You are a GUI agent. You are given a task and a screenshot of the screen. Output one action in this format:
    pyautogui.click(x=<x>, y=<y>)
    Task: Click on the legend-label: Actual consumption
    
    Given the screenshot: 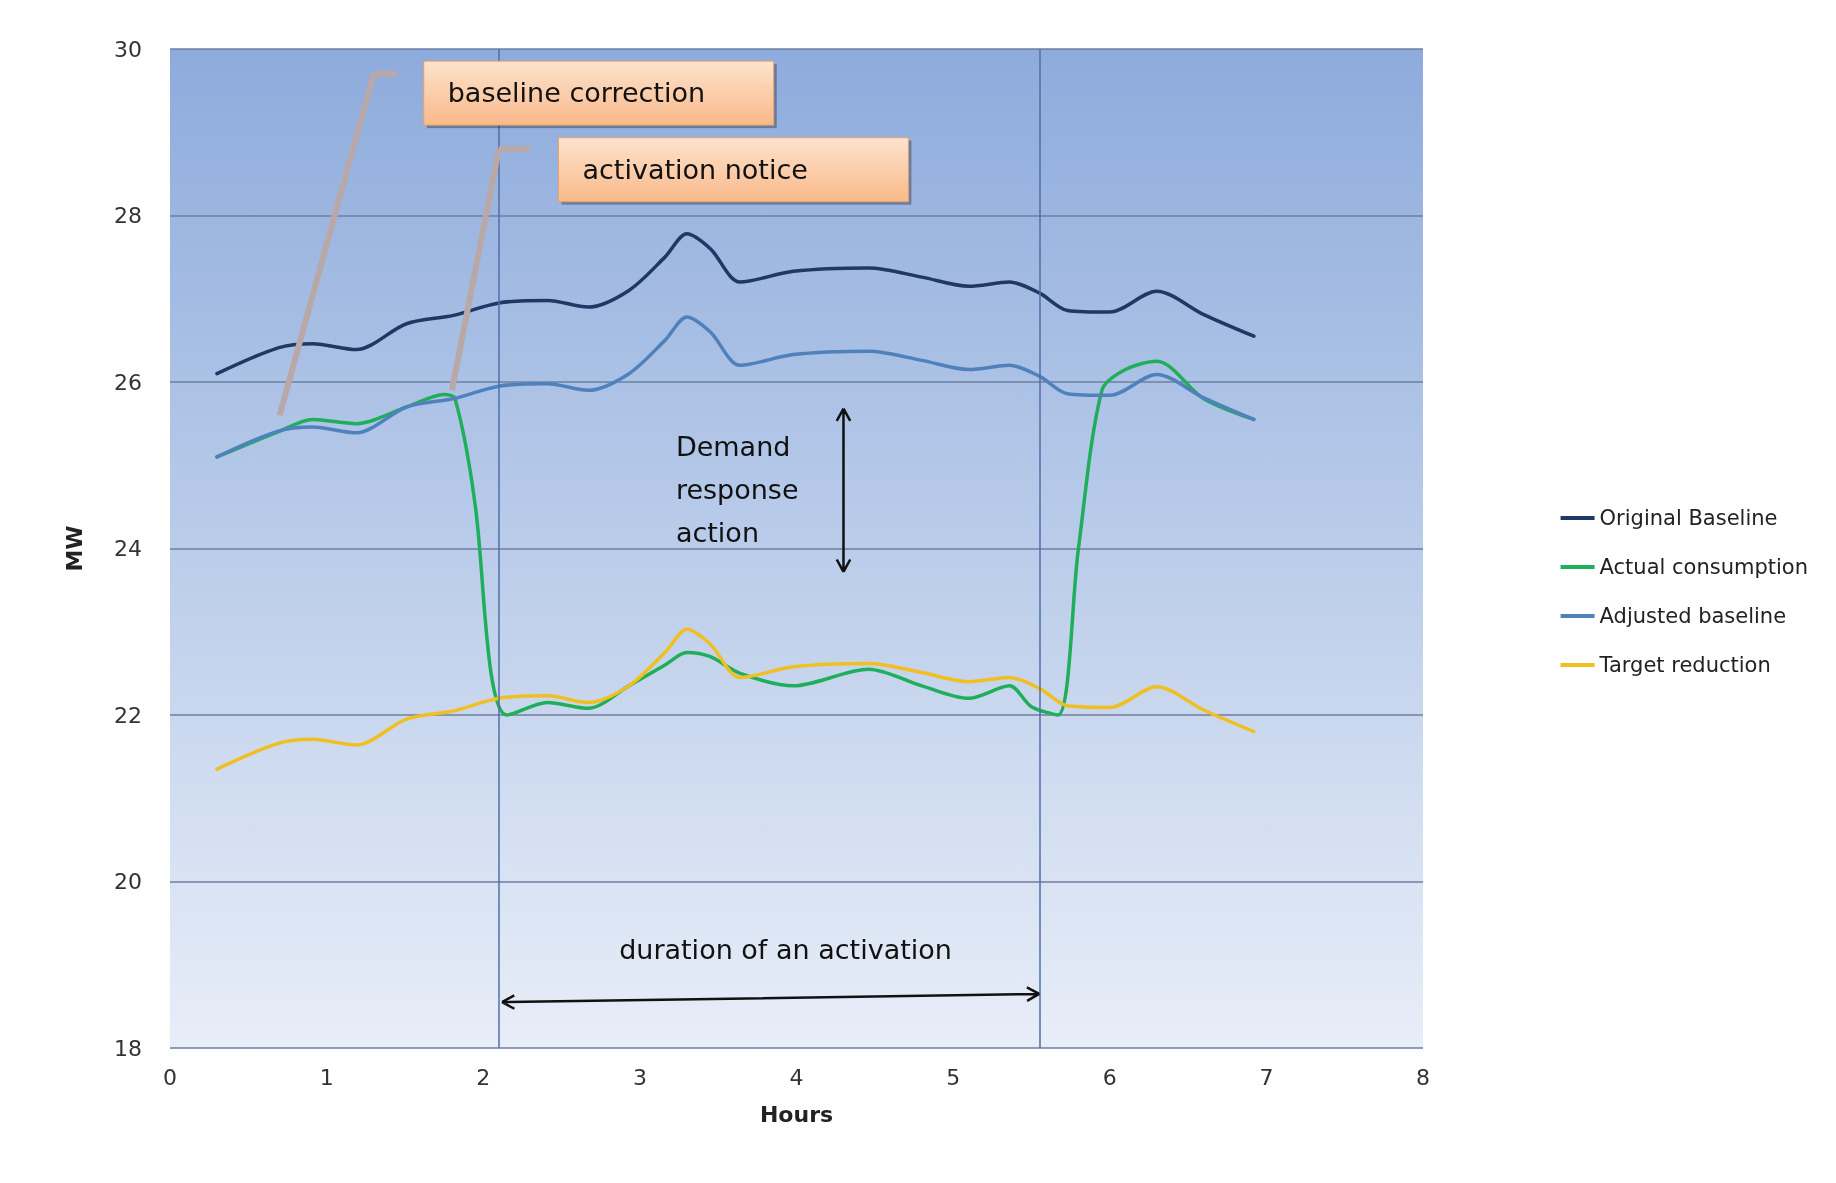 What is the action you would take?
    pyautogui.click(x=1704, y=567)
    